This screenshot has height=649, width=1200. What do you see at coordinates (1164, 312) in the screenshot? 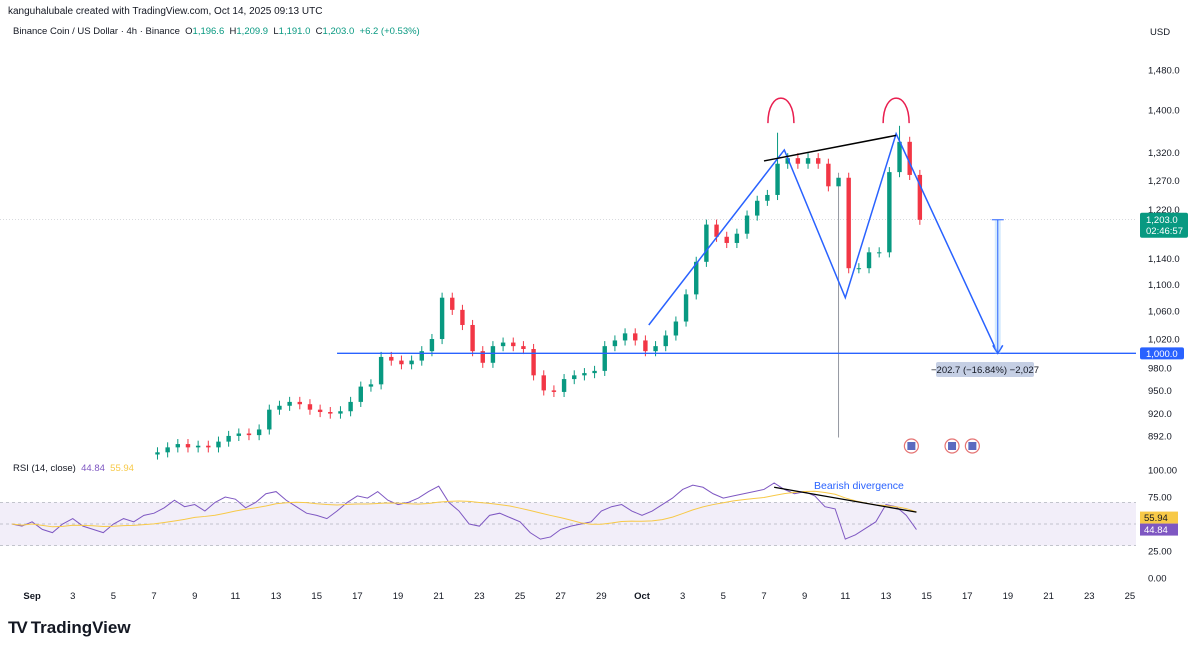
I see `price-tick: 1,060.0` at bounding box center [1164, 312].